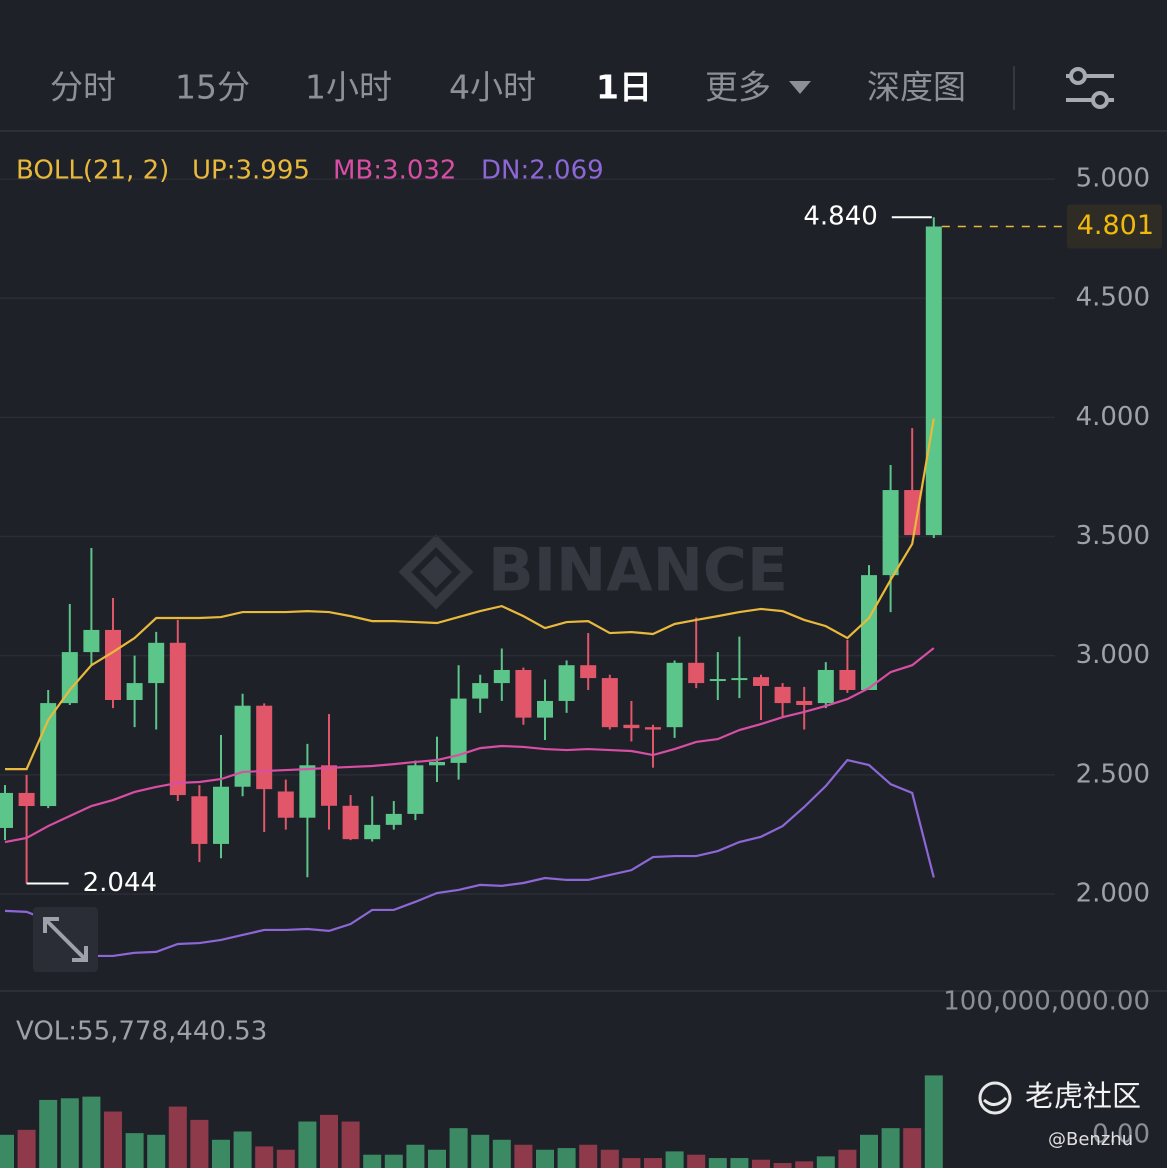 The image size is (1167, 1168). What do you see at coordinates (1113, 298) in the screenshot?
I see `y-tick-label: 4.500` at bounding box center [1113, 298].